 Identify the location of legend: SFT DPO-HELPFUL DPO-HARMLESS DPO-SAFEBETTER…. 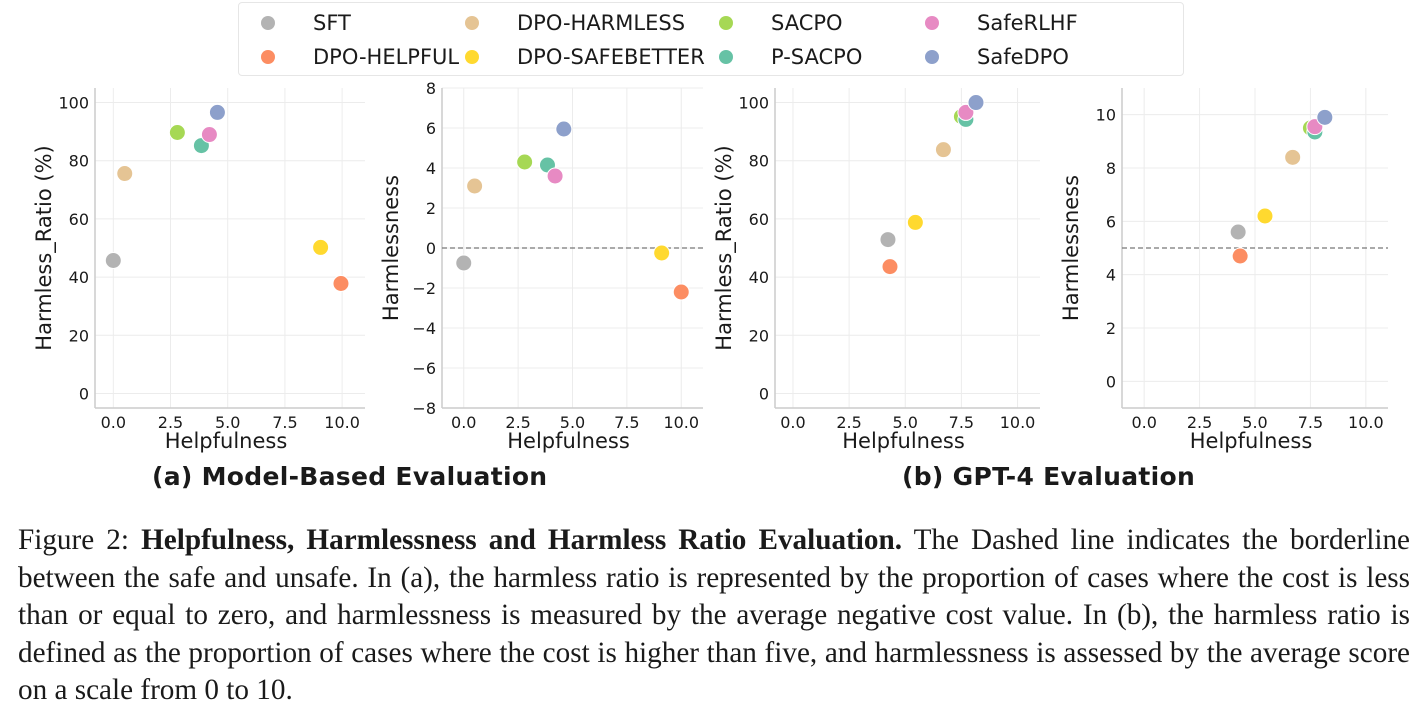
(711, 39).